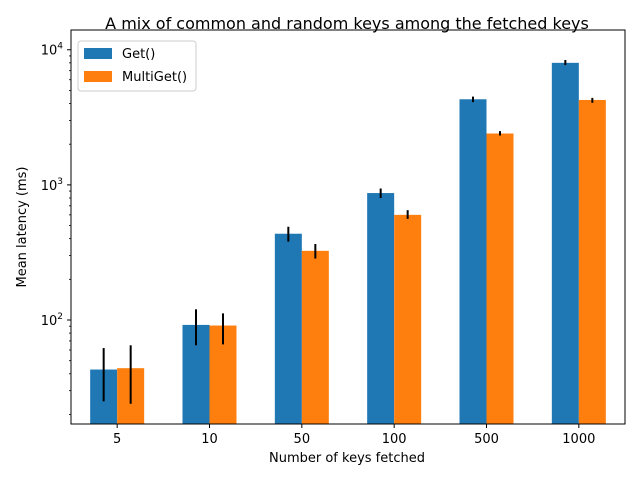 The height and width of the screenshot is (480, 640). Describe the element at coordinates (302, 439) in the screenshot. I see `x-tick-label: 50` at that location.